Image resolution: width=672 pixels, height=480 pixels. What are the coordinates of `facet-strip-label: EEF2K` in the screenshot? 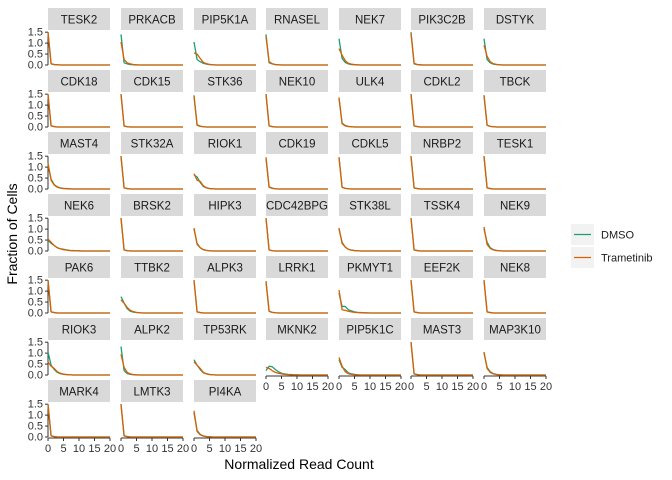 It's located at (442, 269).